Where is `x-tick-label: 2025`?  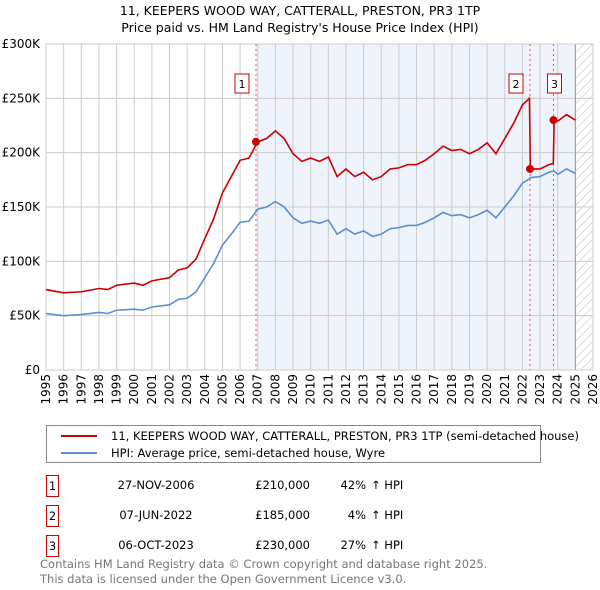
x-tick-label: 2025 is located at coordinates (575, 389).